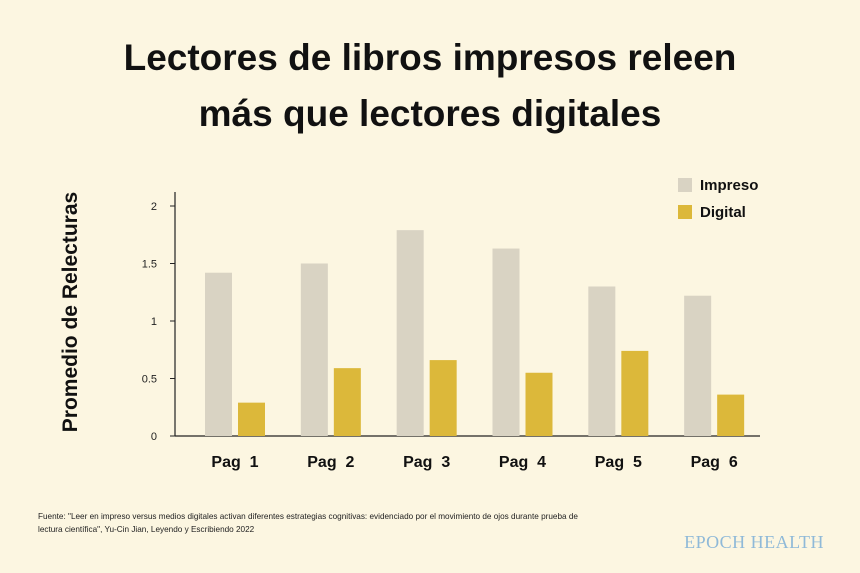 The width and height of the screenshot is (860, 573). Describe the element at coordinates (430, 113) in the screenshot. I see `chart-title-line-2: más que lectores digitales` at that location.